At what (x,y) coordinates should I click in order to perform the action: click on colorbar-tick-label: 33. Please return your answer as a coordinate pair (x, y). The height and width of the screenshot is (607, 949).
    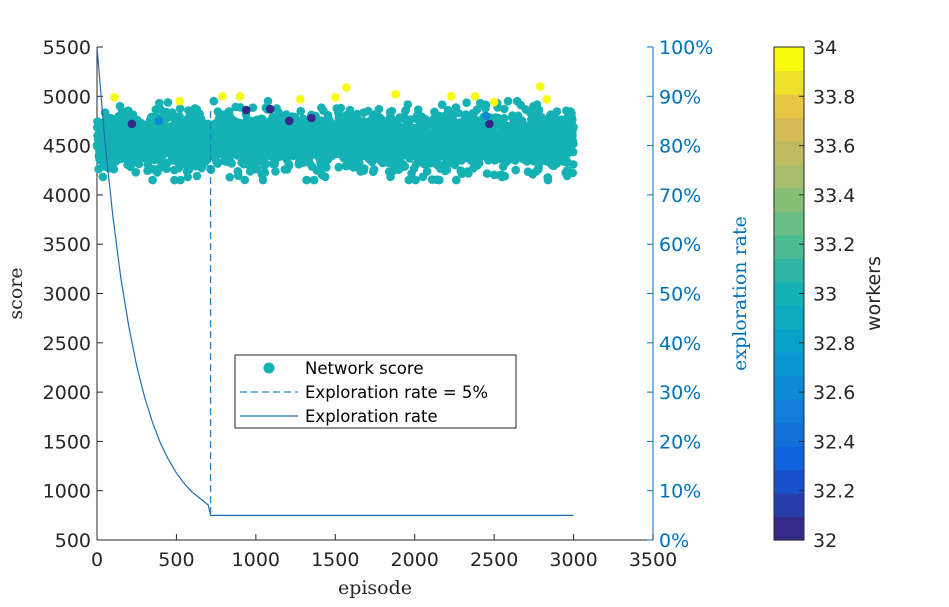
    Looking at the image, I should click on (825, 295).